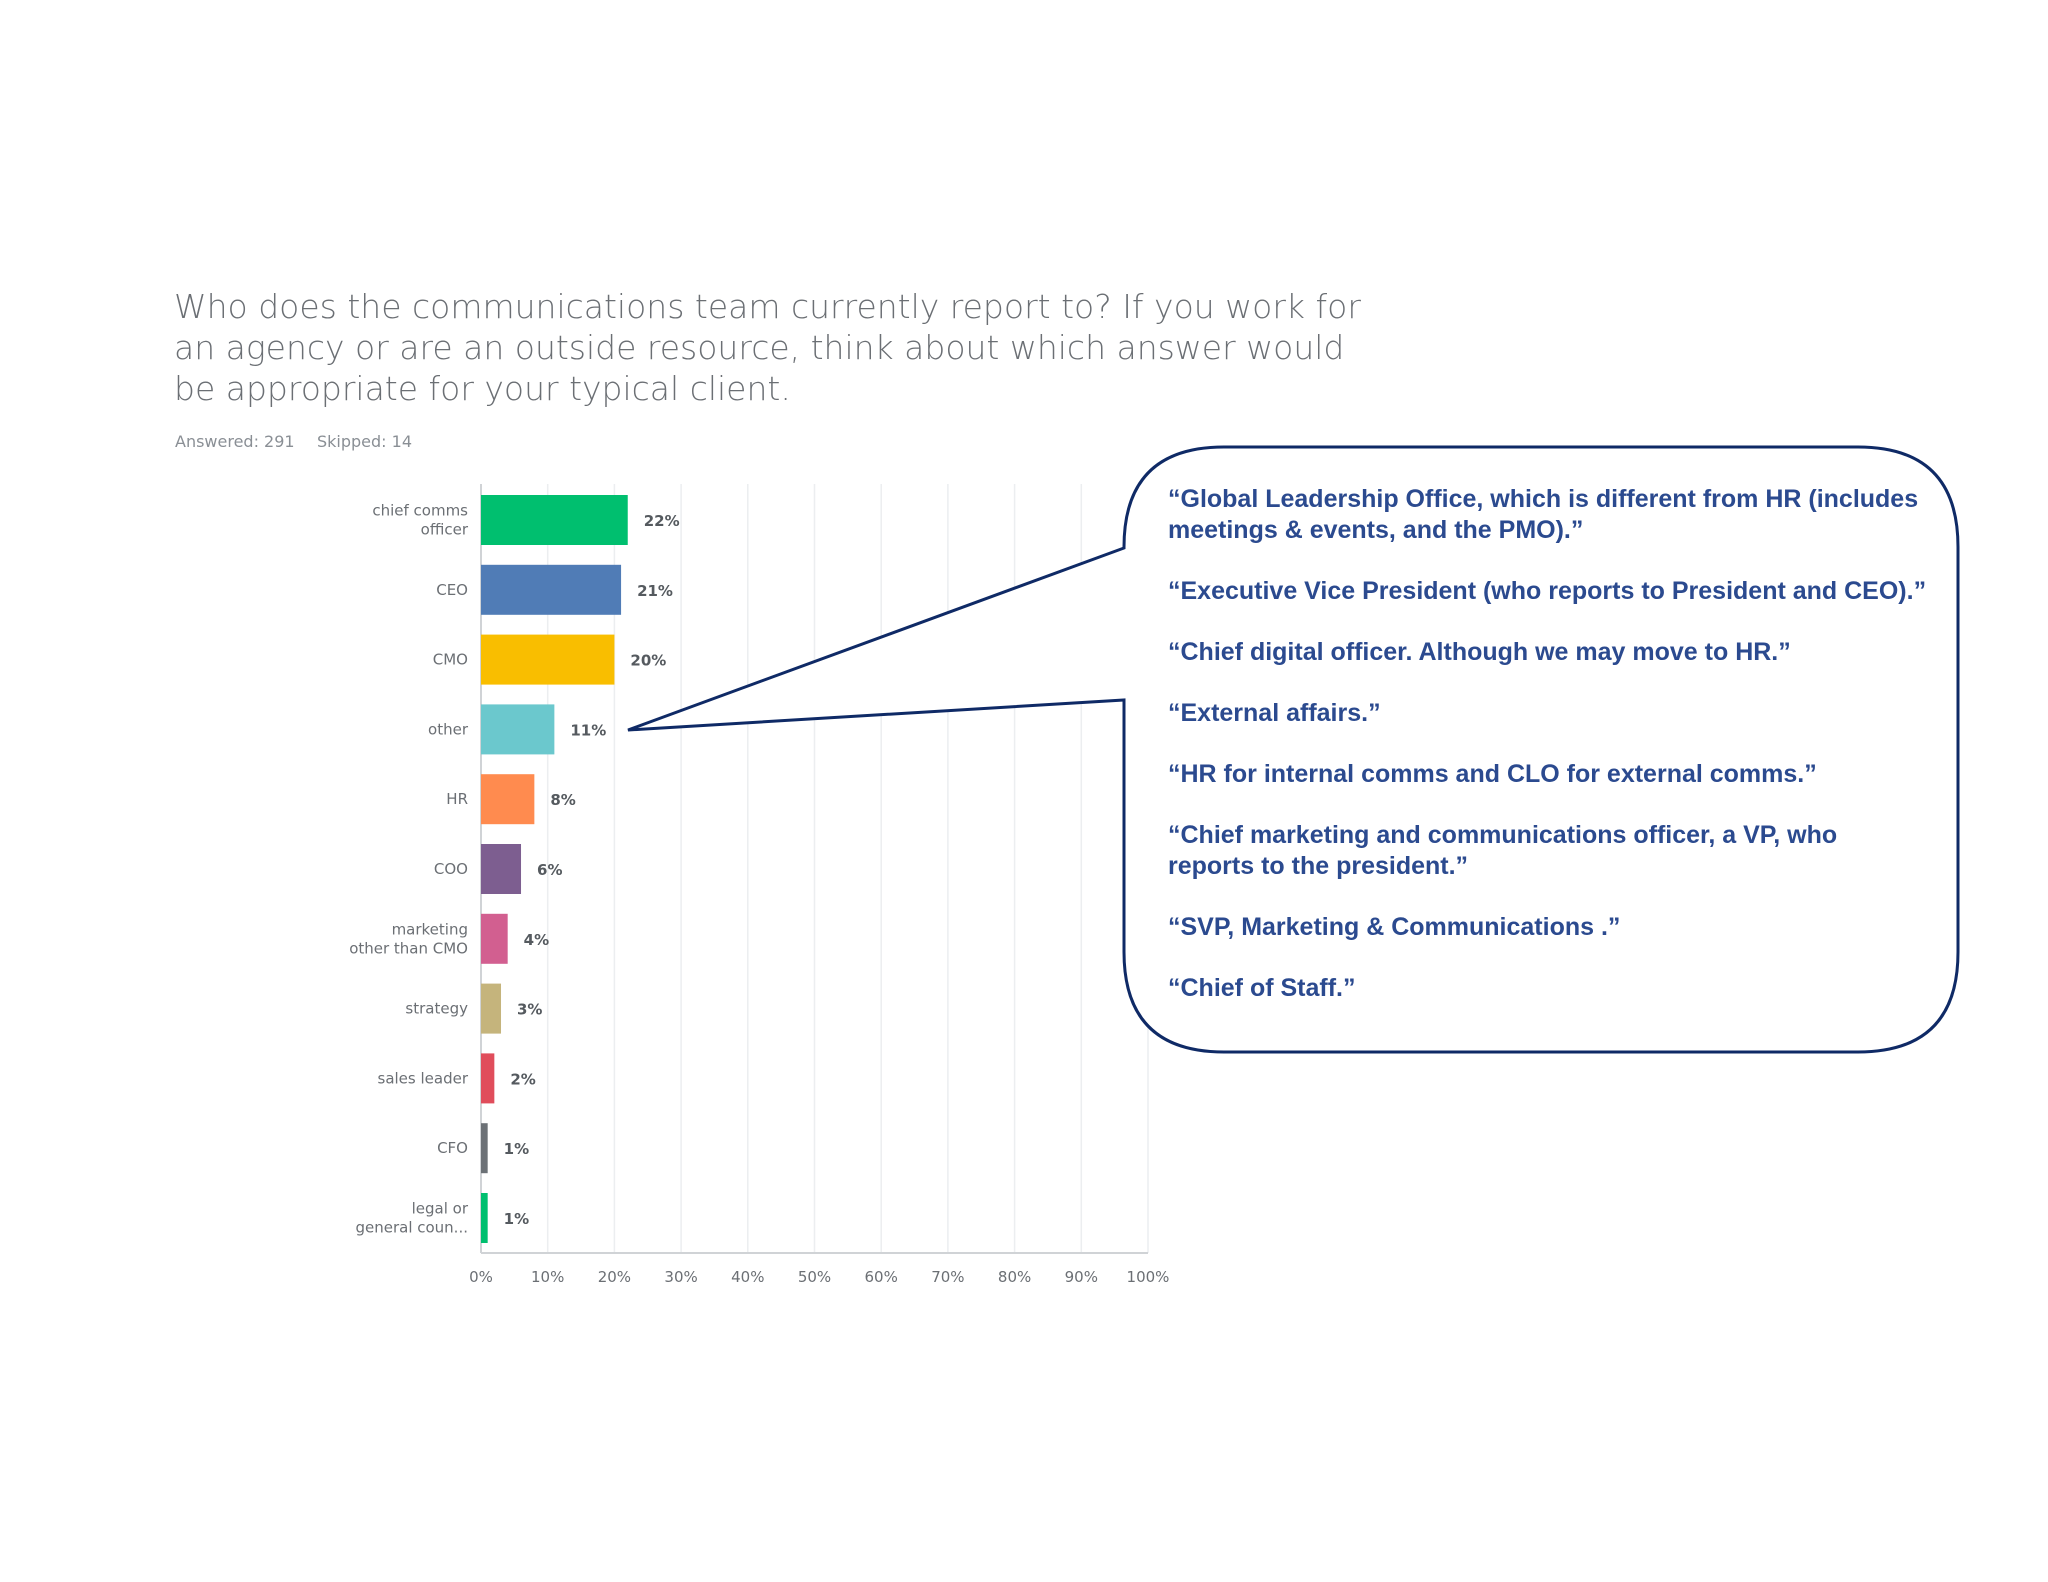 The height and width of the screenshot is (1582, 2048). What do you see at coordinates (655, 591) in the screenshot?
I see `data-label: 21%` at bounding box center [655, 591].